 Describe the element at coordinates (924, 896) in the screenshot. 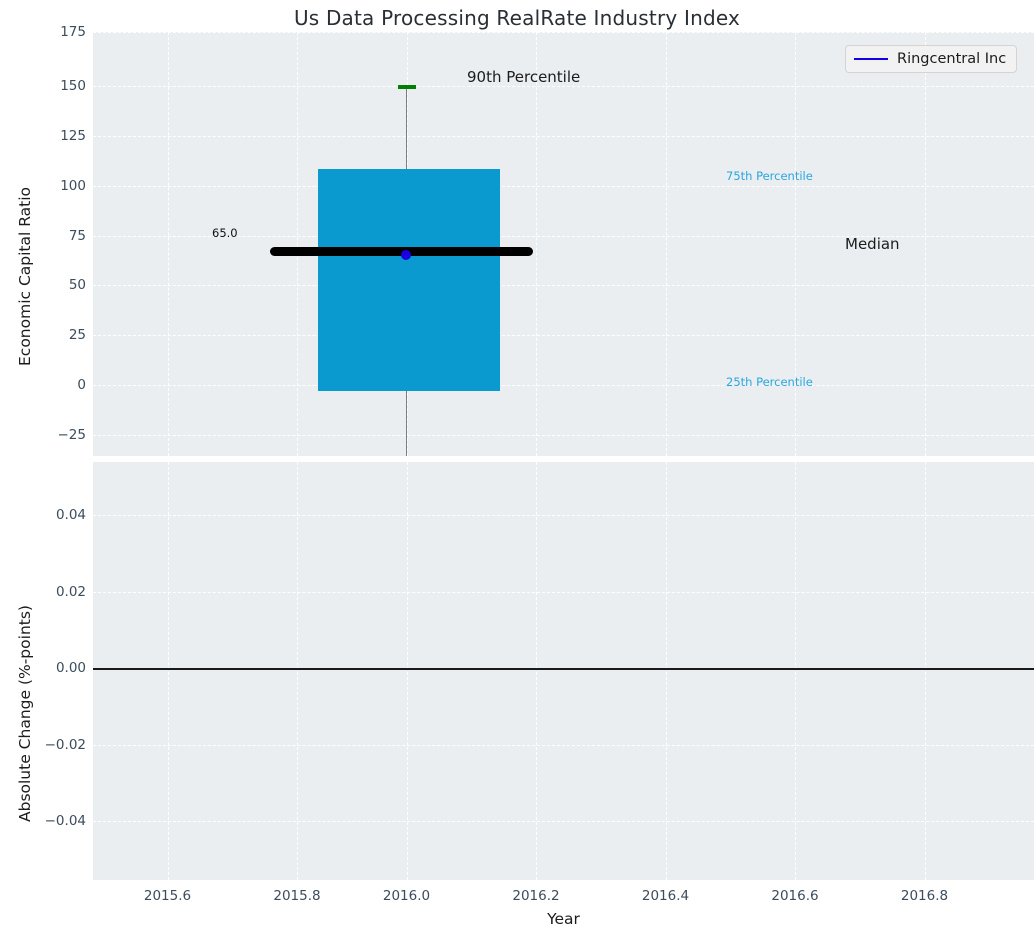

I see `x-tick-label: 2016.8` at that location.